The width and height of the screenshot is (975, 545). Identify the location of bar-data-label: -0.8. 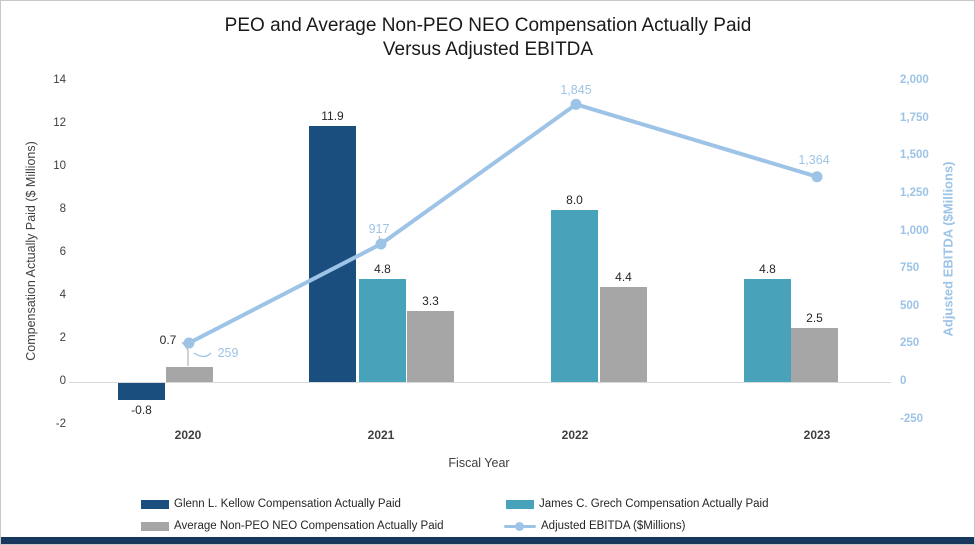
(141, 410).